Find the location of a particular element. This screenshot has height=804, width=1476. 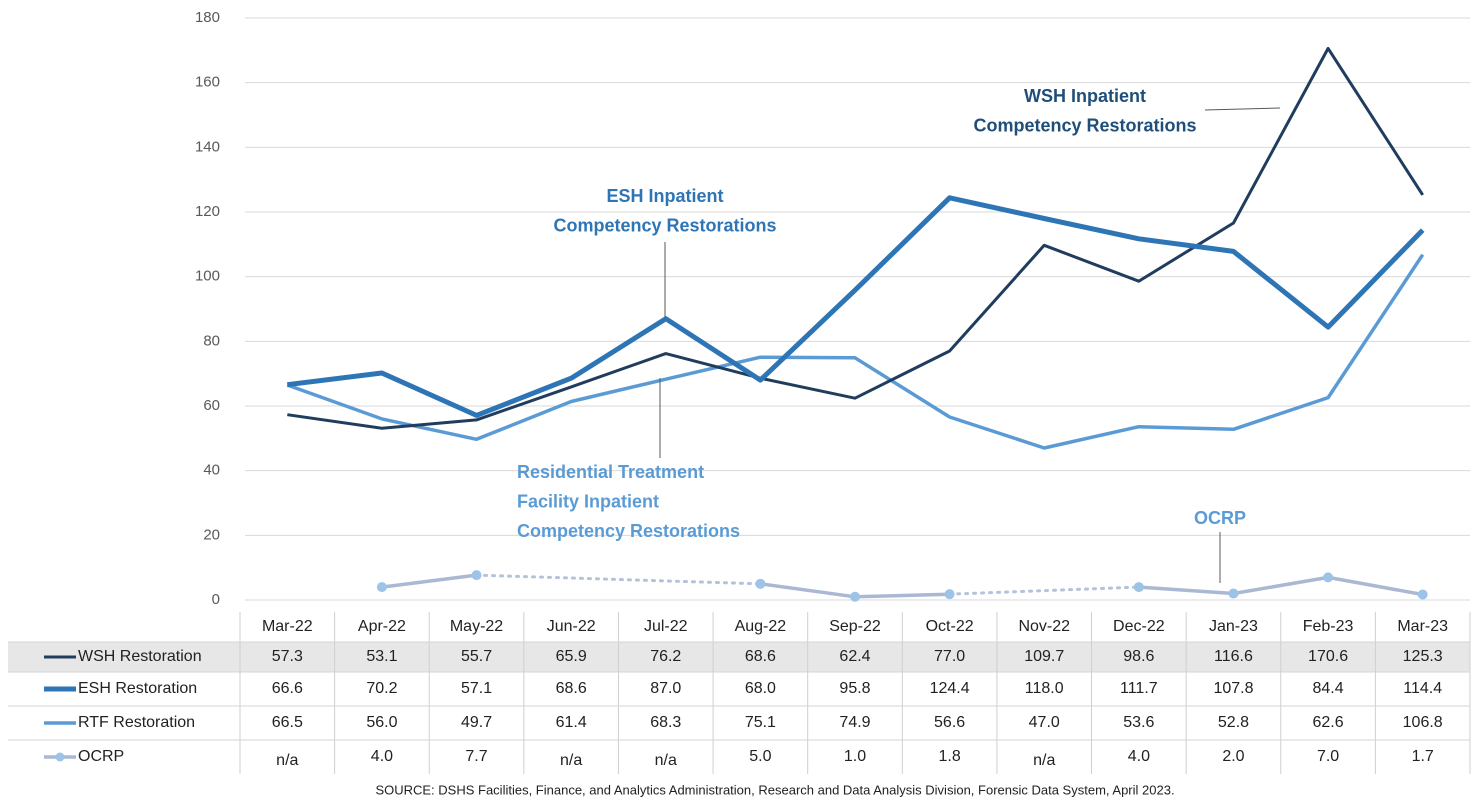

table-cell: 62.4 is located at coordinates (854, 656).